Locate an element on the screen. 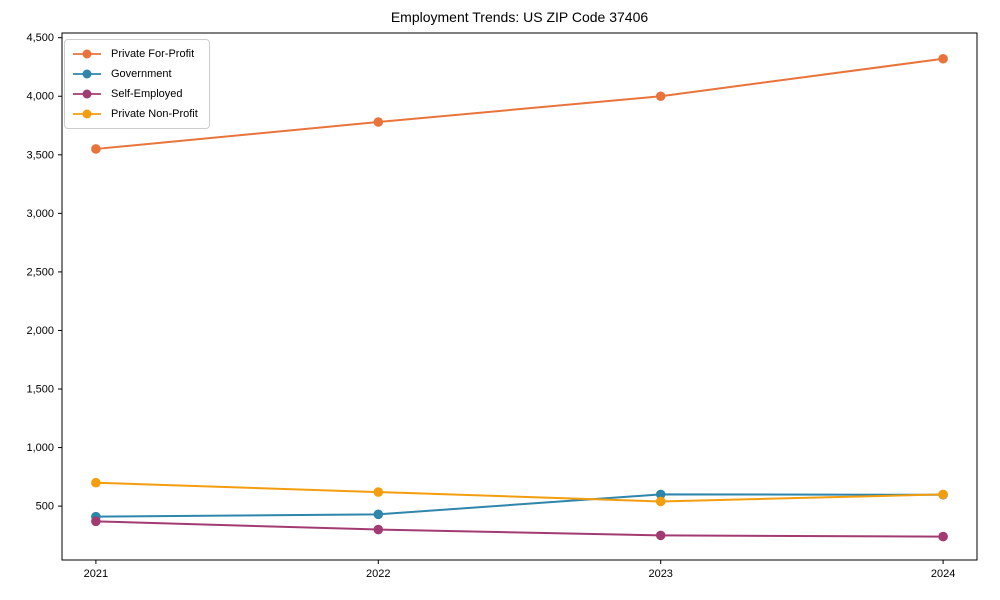 This screenshot has height=600, width=1000. y-tick-label: 2,500 is located at coordinates (40, 272).